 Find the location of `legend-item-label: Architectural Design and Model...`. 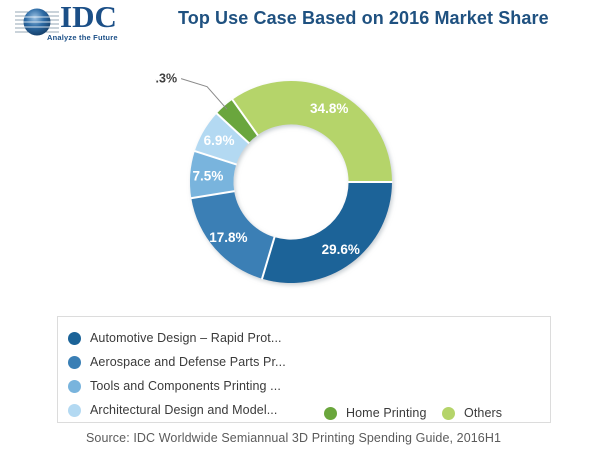

legend-item-label: Architectural Design and Model... is located at coordinates (184, 410).